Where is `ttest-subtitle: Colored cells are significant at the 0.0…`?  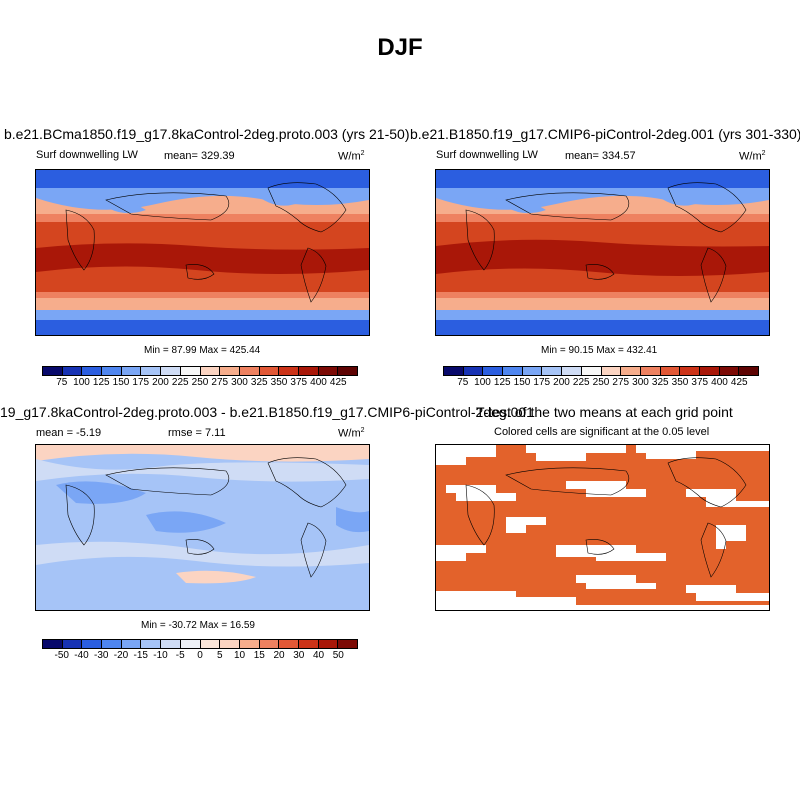
ttest-subtitle: Colored cells are significant at the 0.0… is located at coordinates (602, 432).